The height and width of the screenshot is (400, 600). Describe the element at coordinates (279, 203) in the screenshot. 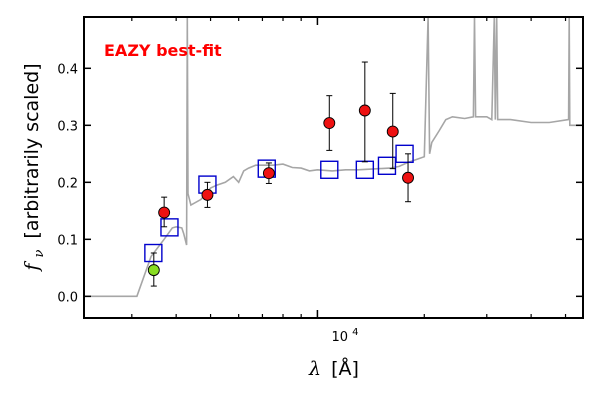

I see `model-box-layer` at that location.